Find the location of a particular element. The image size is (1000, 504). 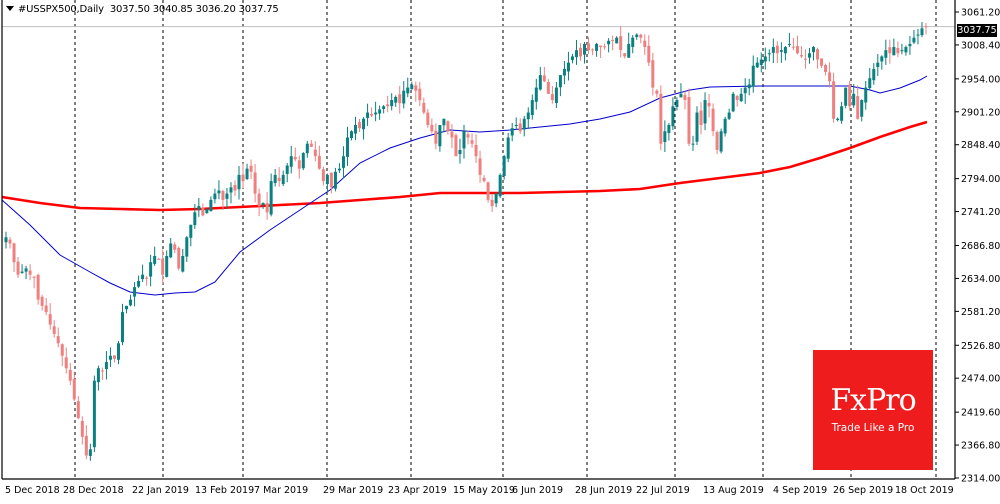

date-tick-label: 5 Dec 2018 is located at coordinates (32, 490).